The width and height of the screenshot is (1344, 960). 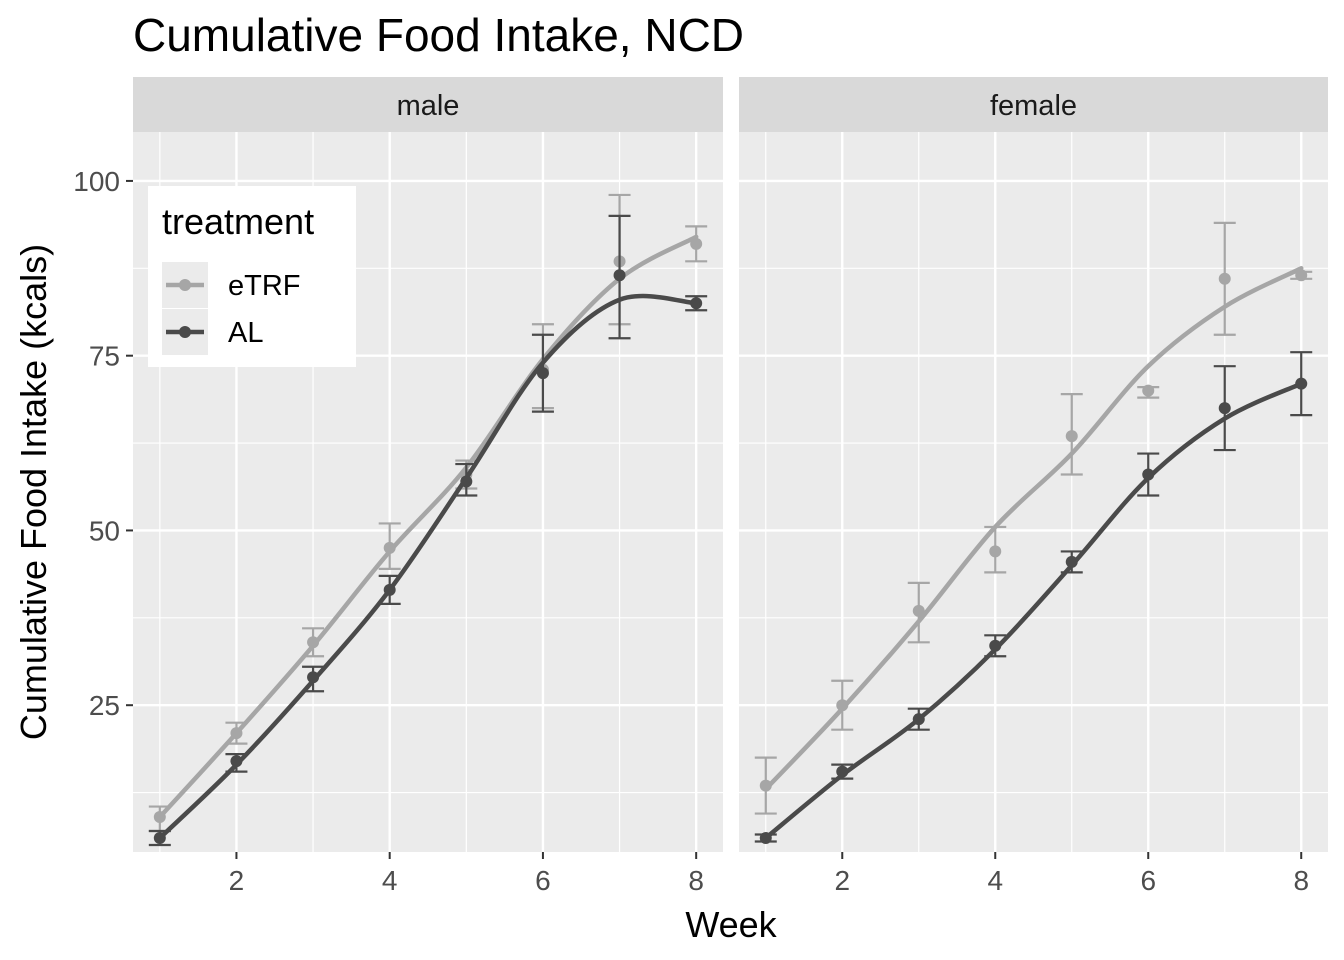 What do you see at coordinates (104, 356) in the screenshot?
I see `y-tick-label: 75` at bounding box center [104, 356].